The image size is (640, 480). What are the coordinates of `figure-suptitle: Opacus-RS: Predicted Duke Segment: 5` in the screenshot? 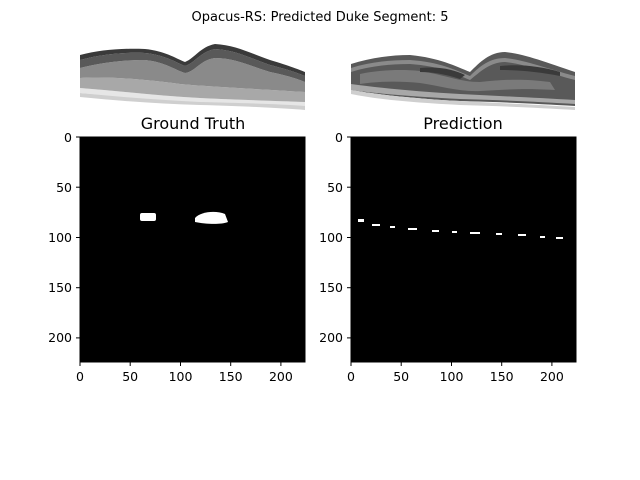 It's located at (320, 17).